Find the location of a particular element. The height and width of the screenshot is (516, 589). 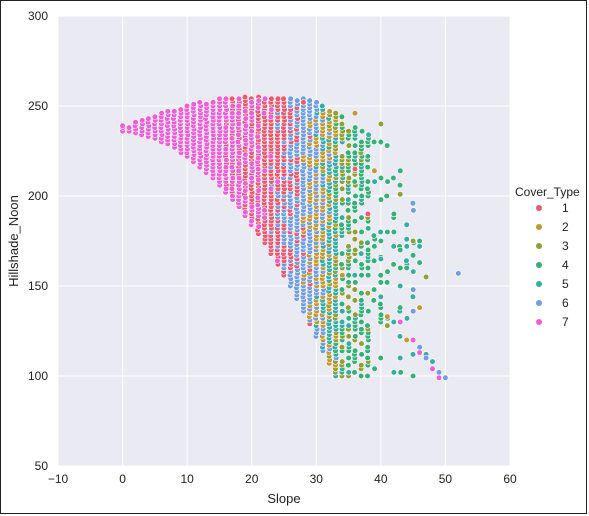

x-tick-label: 30 is located at coordinates (317, 479).